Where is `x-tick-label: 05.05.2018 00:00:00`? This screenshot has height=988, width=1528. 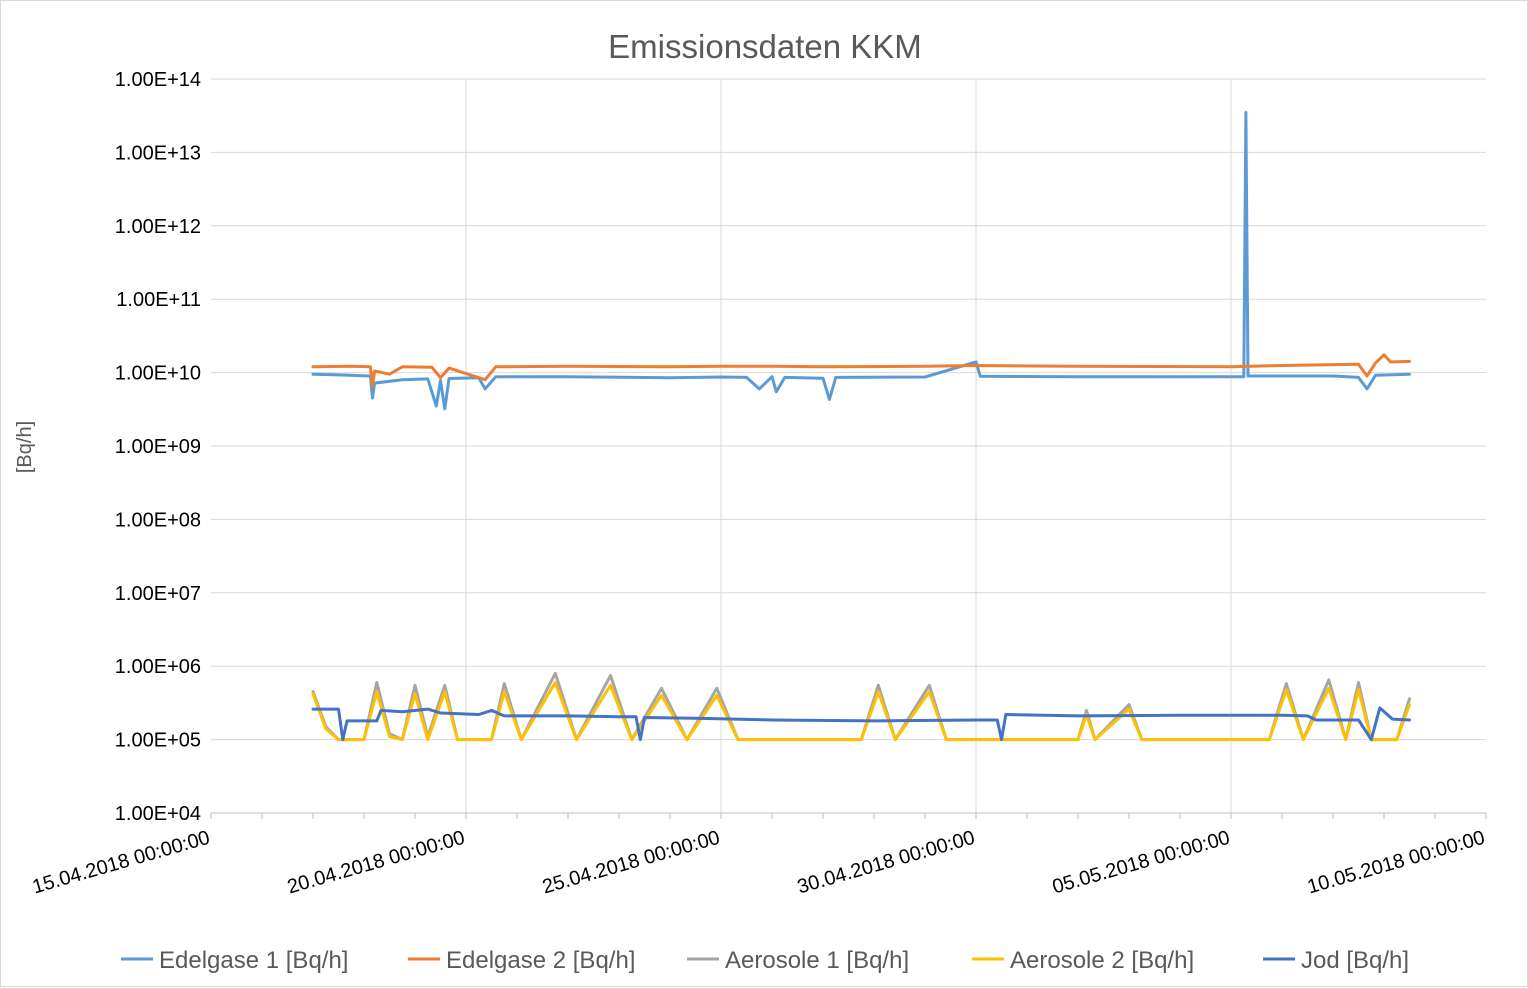 x-tick-label: 05.05.2018 00:00:00 is located at coordinates (1141, 863).